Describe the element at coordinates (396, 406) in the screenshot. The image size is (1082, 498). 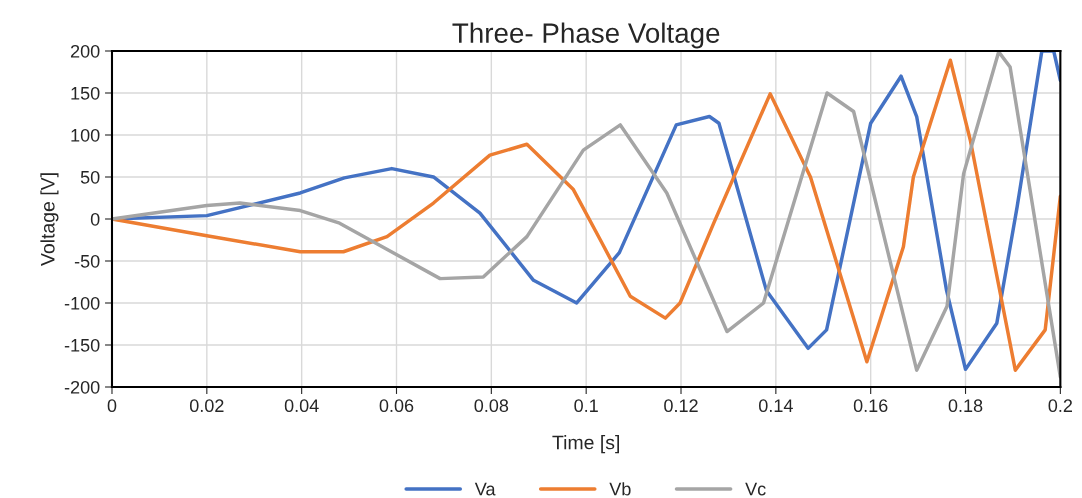
I see `x-tick-label: 0.06` at that location.